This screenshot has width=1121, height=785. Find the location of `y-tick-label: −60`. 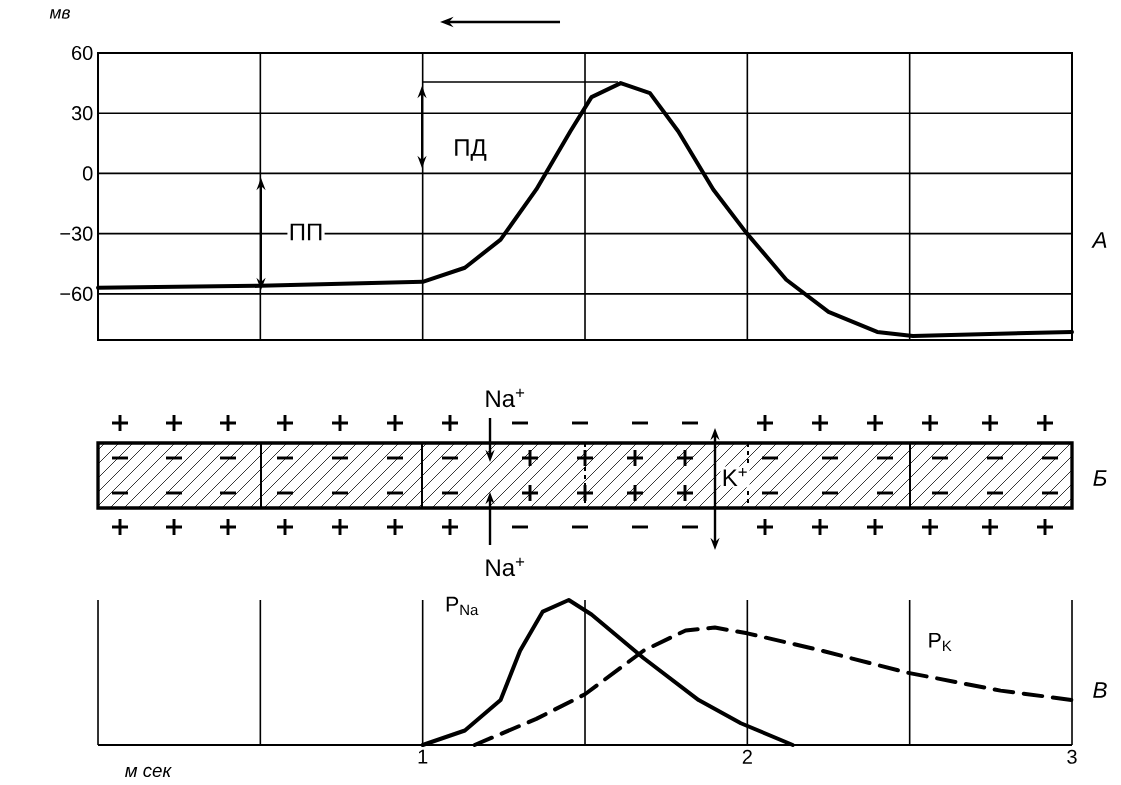

y-tick-label: −60 is located at coordinates (76, 293).